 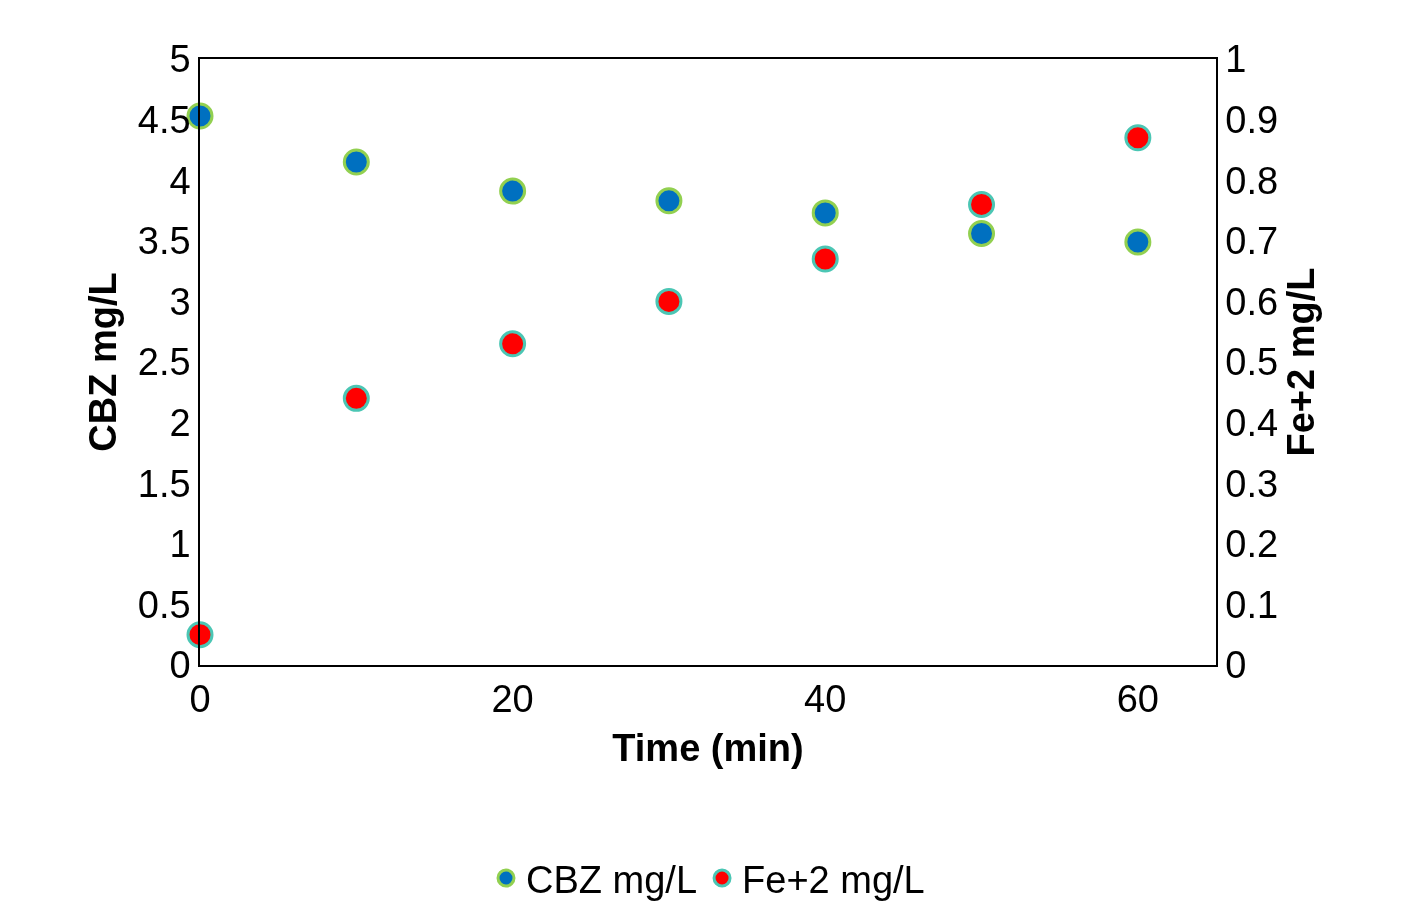 What do you see at coordinates (833, 879) in the screenshot?
I see `legend-label: Fe+2 mg/L` at bounding box center [833, 879].